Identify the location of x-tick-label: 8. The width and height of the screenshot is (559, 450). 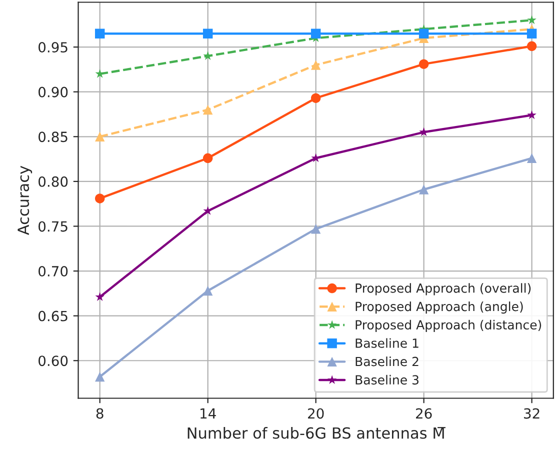
(100, 413).